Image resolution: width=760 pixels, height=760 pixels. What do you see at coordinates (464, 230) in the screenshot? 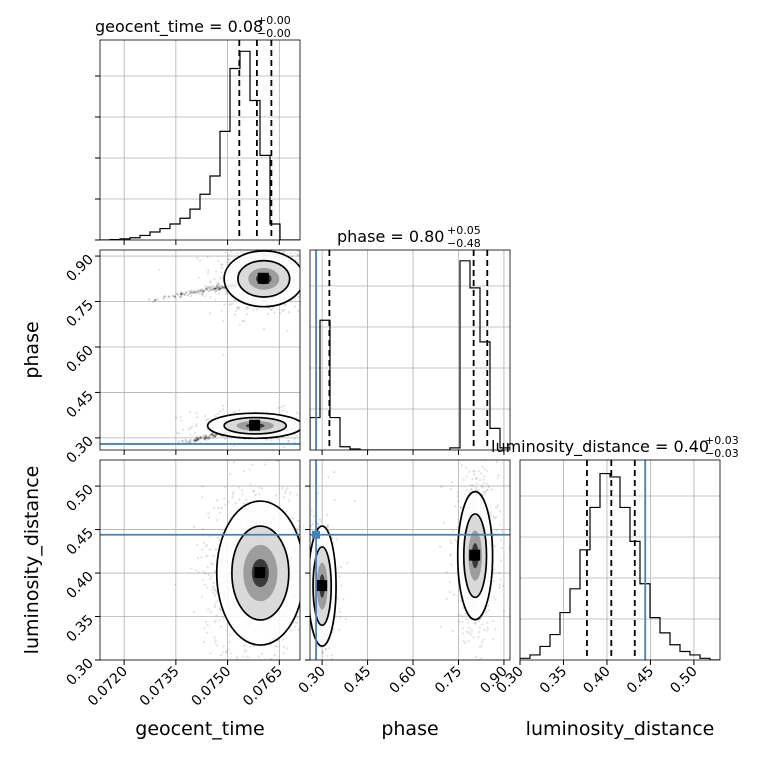
I see `title-phase-plus: +0.05` at bounding box center [464, 230].